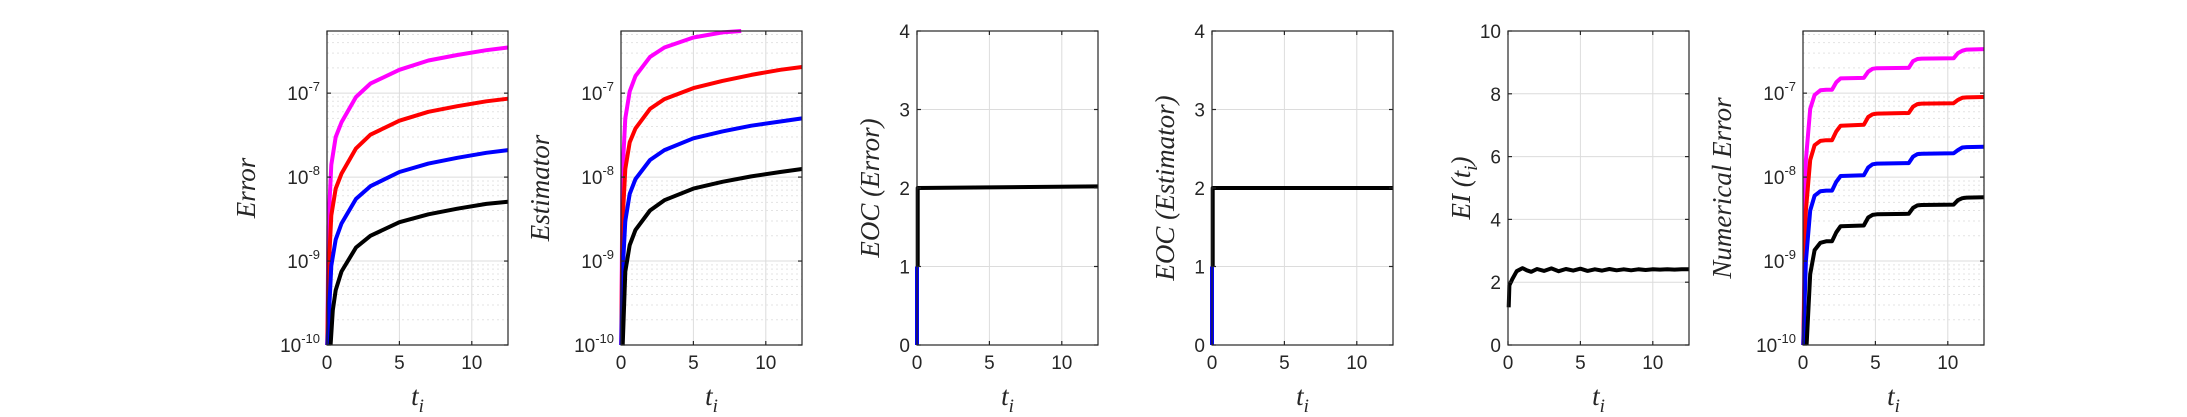 This screenshot has height=417, width=2187. I want to click on y-axis-label: Error, so click(246, 188).